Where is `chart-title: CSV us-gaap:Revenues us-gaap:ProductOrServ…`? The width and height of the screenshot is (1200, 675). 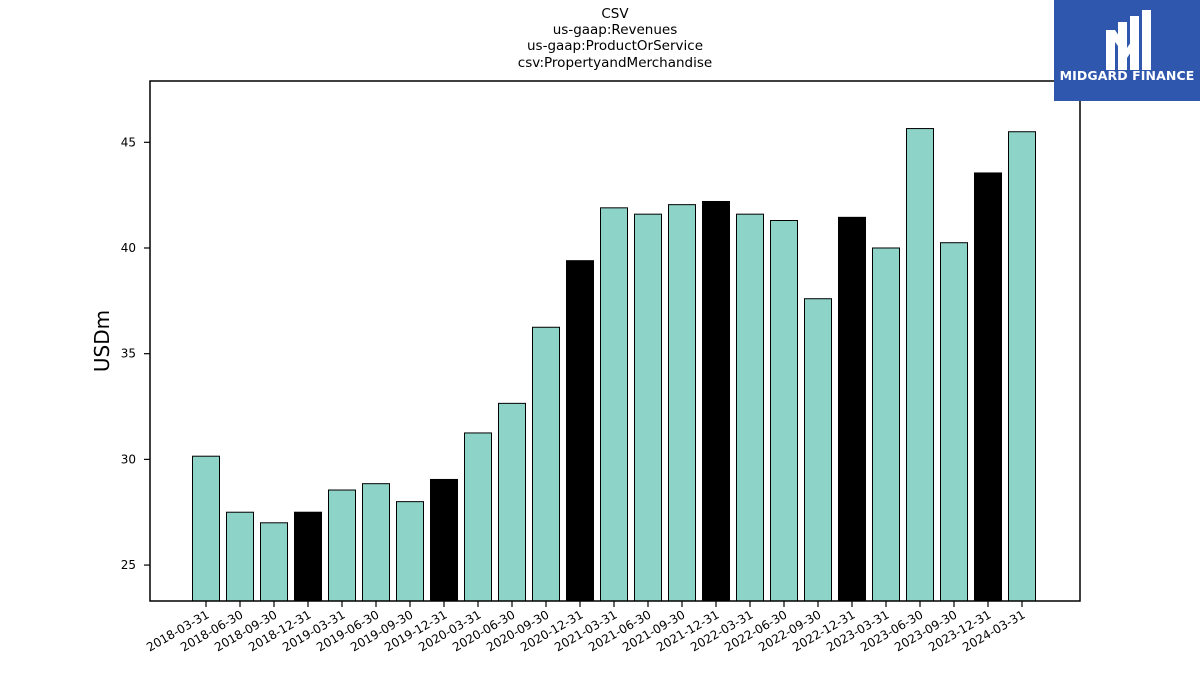 chart-title: CSV us-gaap:Revenues us-gaap:ProductOrServ… is located at coordinates (615, 38).